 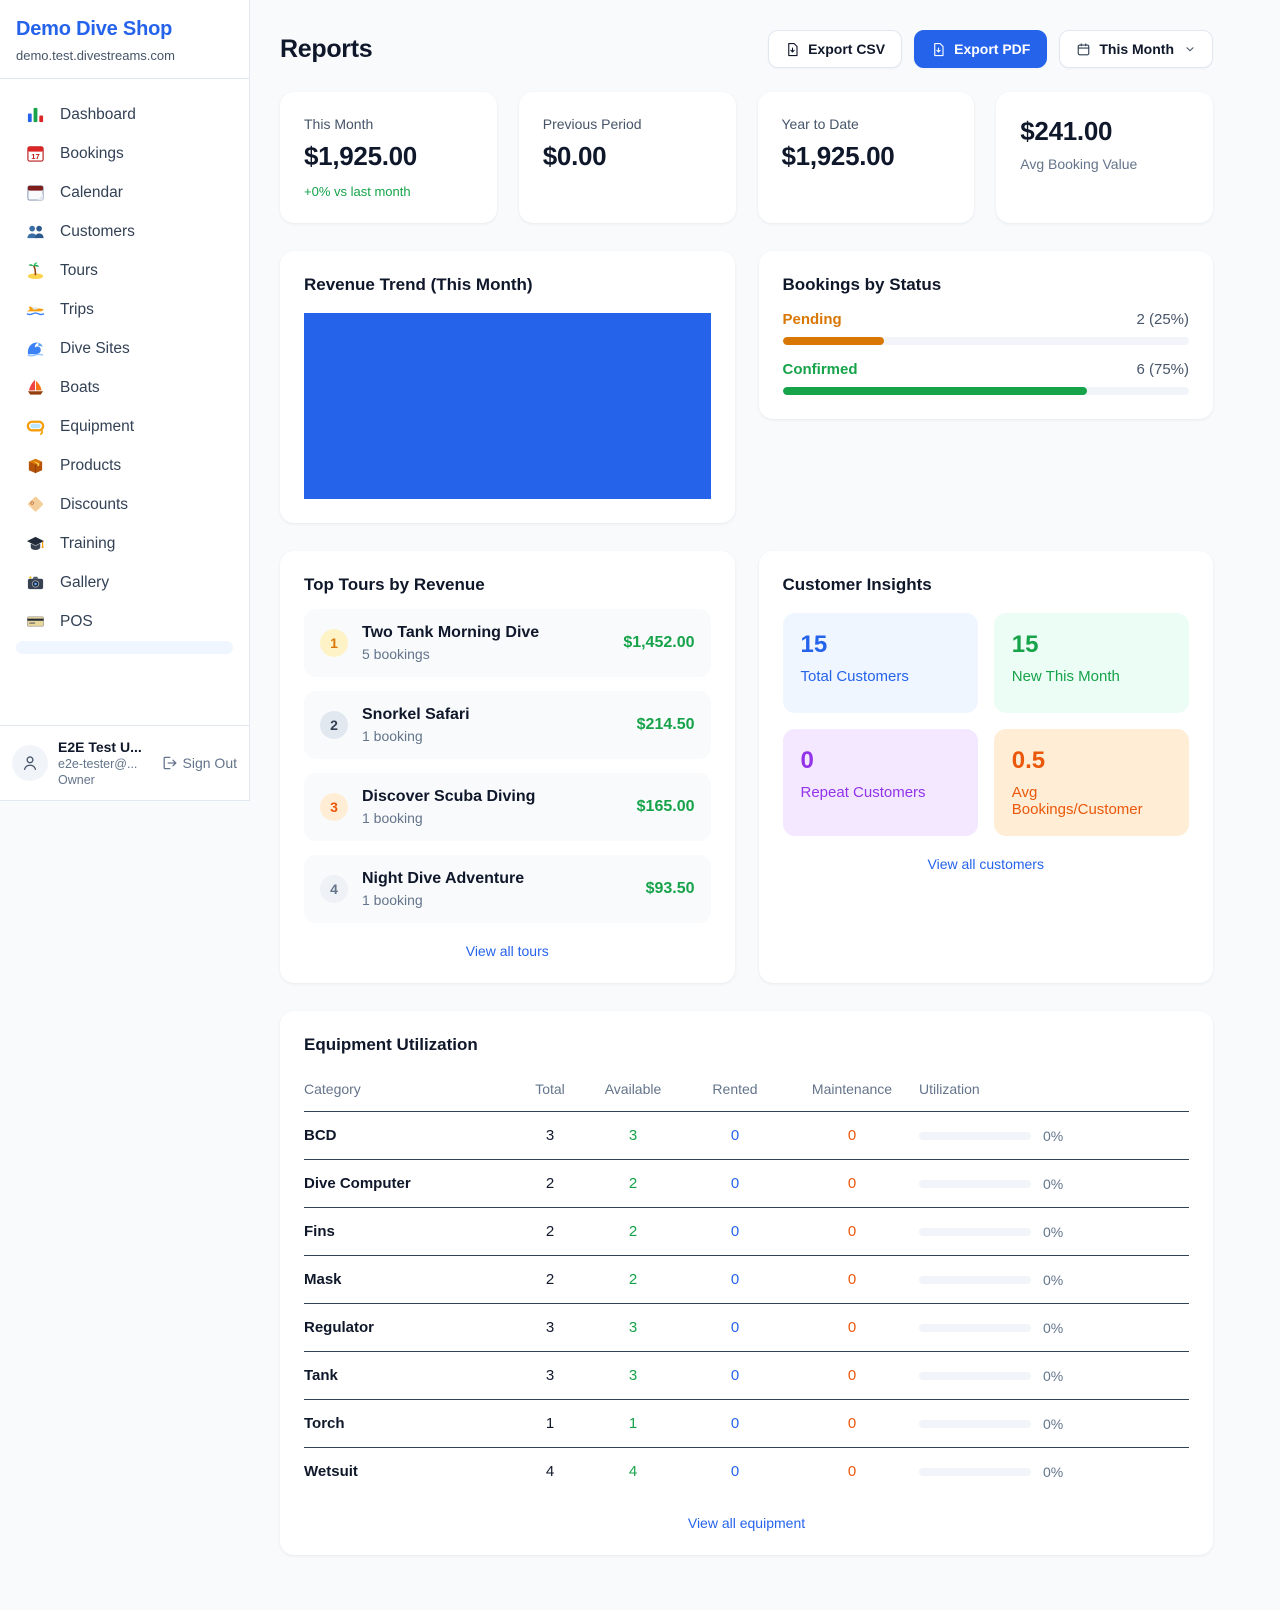 What do you see at coordinates (124, 231) in the screenshot?
I see `sidebar-item-customers: Customers` at bounding box center [124, 231].